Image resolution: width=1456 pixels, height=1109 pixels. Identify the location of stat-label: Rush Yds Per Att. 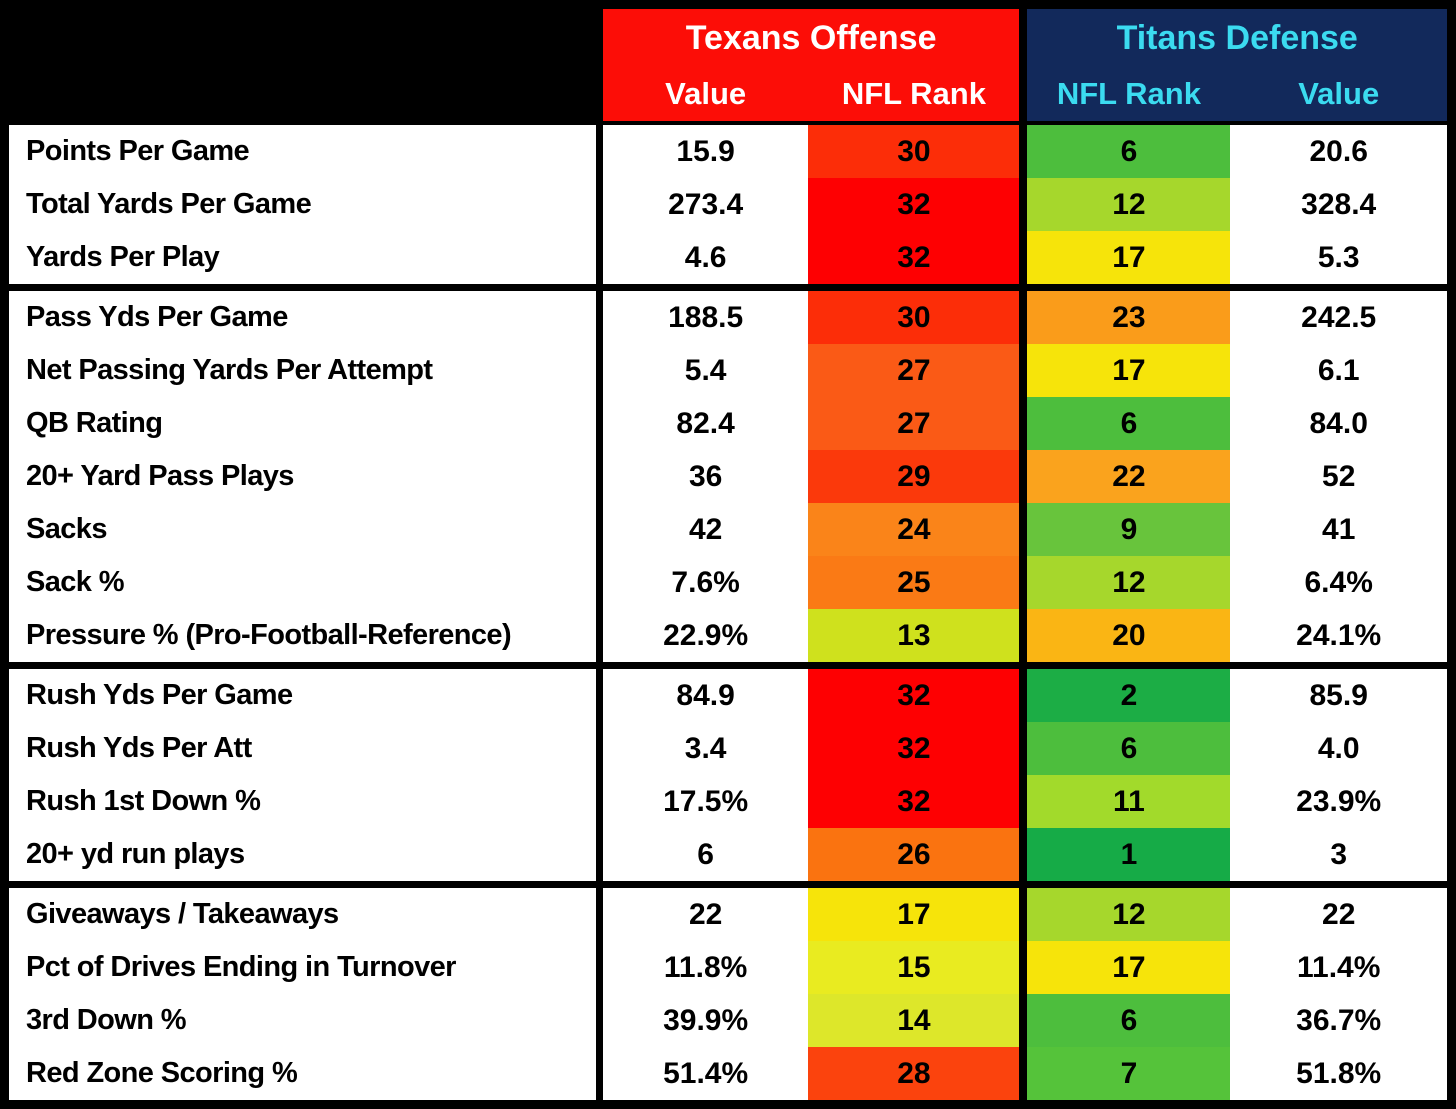
(303, 748).